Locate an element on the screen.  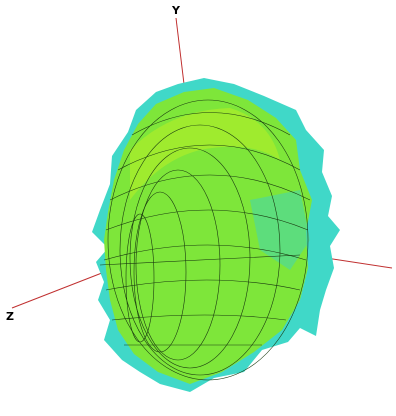
surface-highlight is located at coordinates (205, 154).